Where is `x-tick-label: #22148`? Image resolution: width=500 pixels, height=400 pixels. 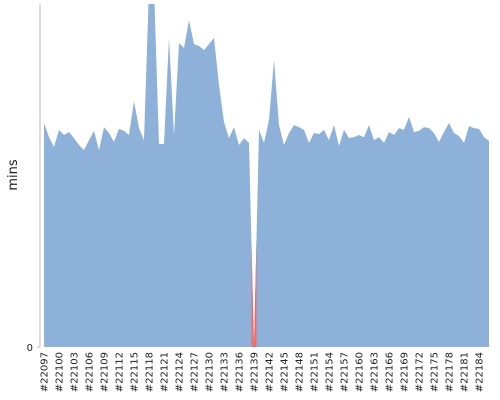
x-tick-label: #22148 is located at coordinates (300, 372).